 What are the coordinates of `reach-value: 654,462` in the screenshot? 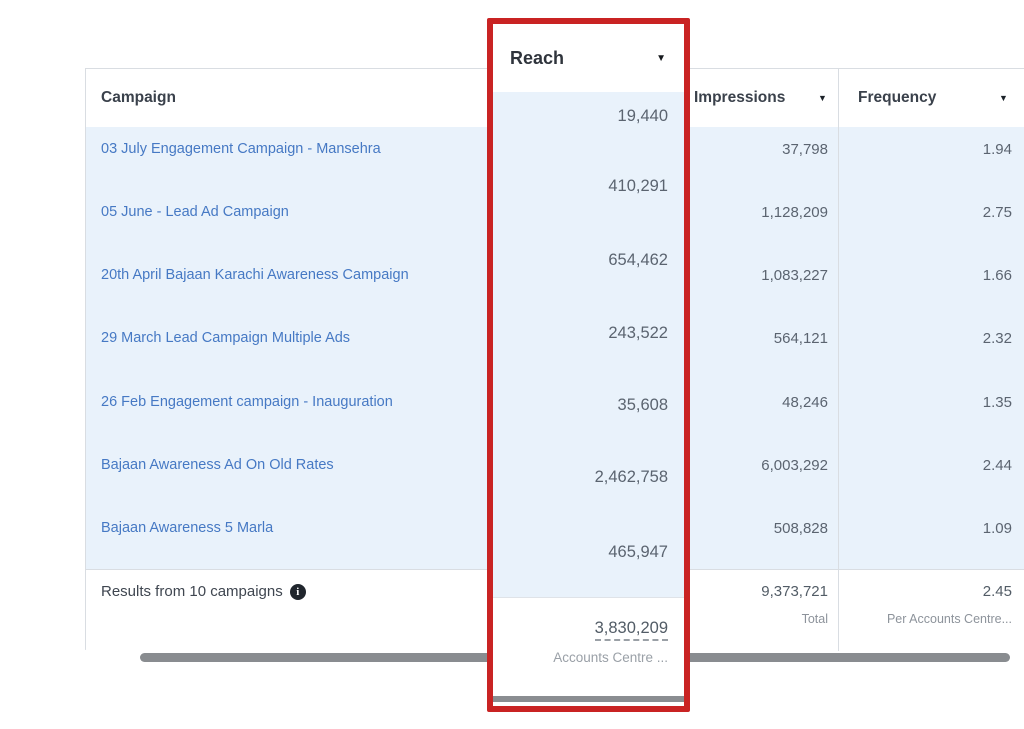 It's located at (638, 260).